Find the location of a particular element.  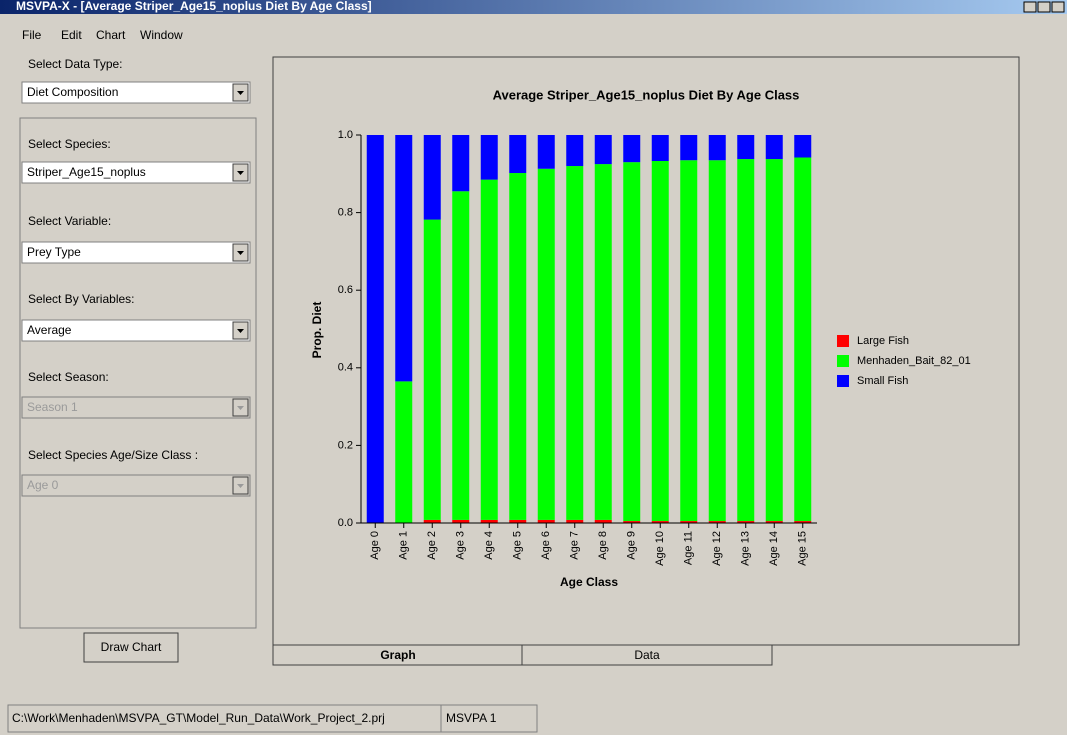

x-tick-label: Age 1 is located at coordinates (404, 545).